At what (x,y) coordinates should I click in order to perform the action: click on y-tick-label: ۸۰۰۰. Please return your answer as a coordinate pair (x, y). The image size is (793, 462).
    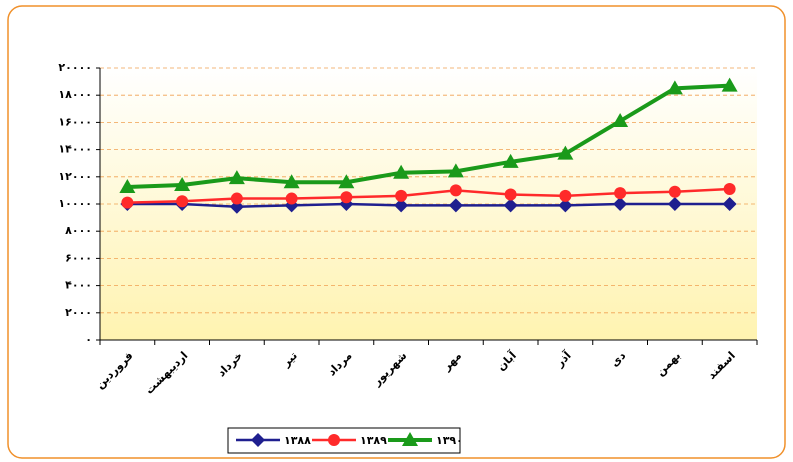
    Looking at the image, I should click on (78, 230).